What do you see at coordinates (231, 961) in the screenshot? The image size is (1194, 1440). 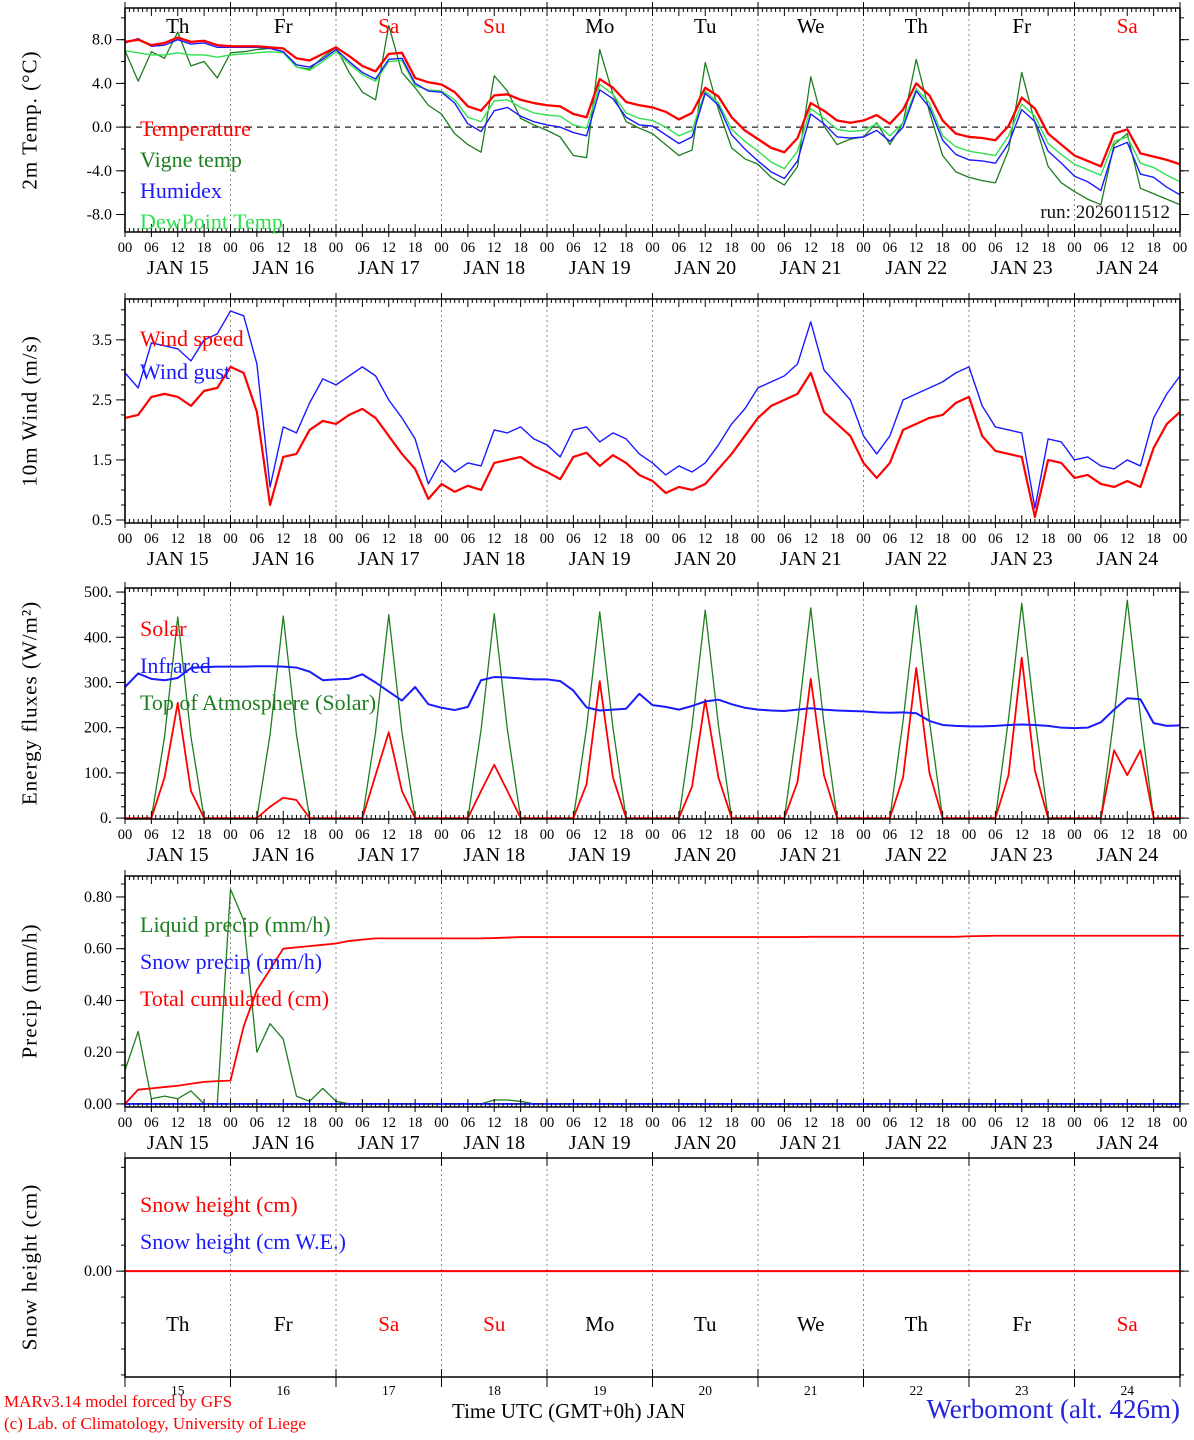 I see `legend-item: Snow precip (mm/h)` at bounding box center [231, 961].